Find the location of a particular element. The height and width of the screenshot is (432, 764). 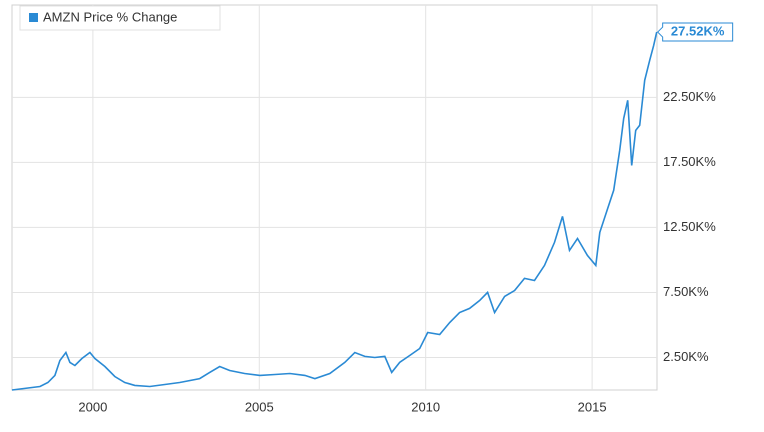

value-label-box is located at coordinates (695, 32).